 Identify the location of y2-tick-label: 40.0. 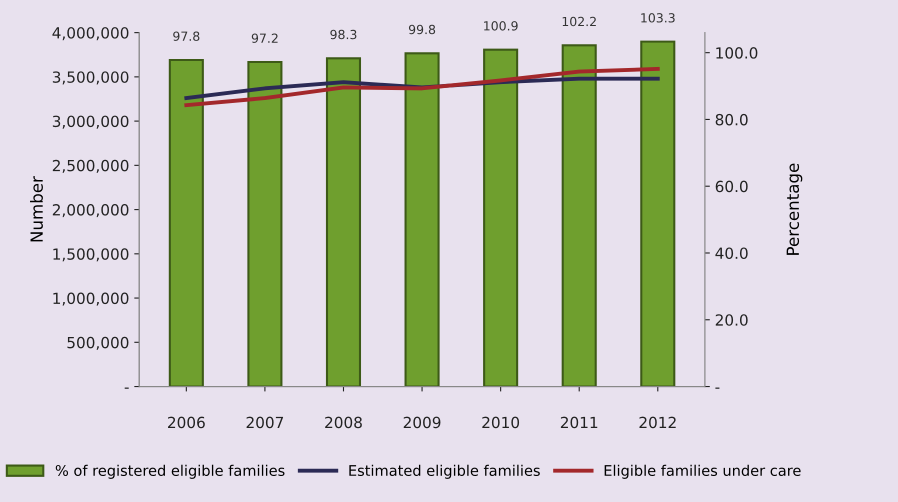
(731, 253).